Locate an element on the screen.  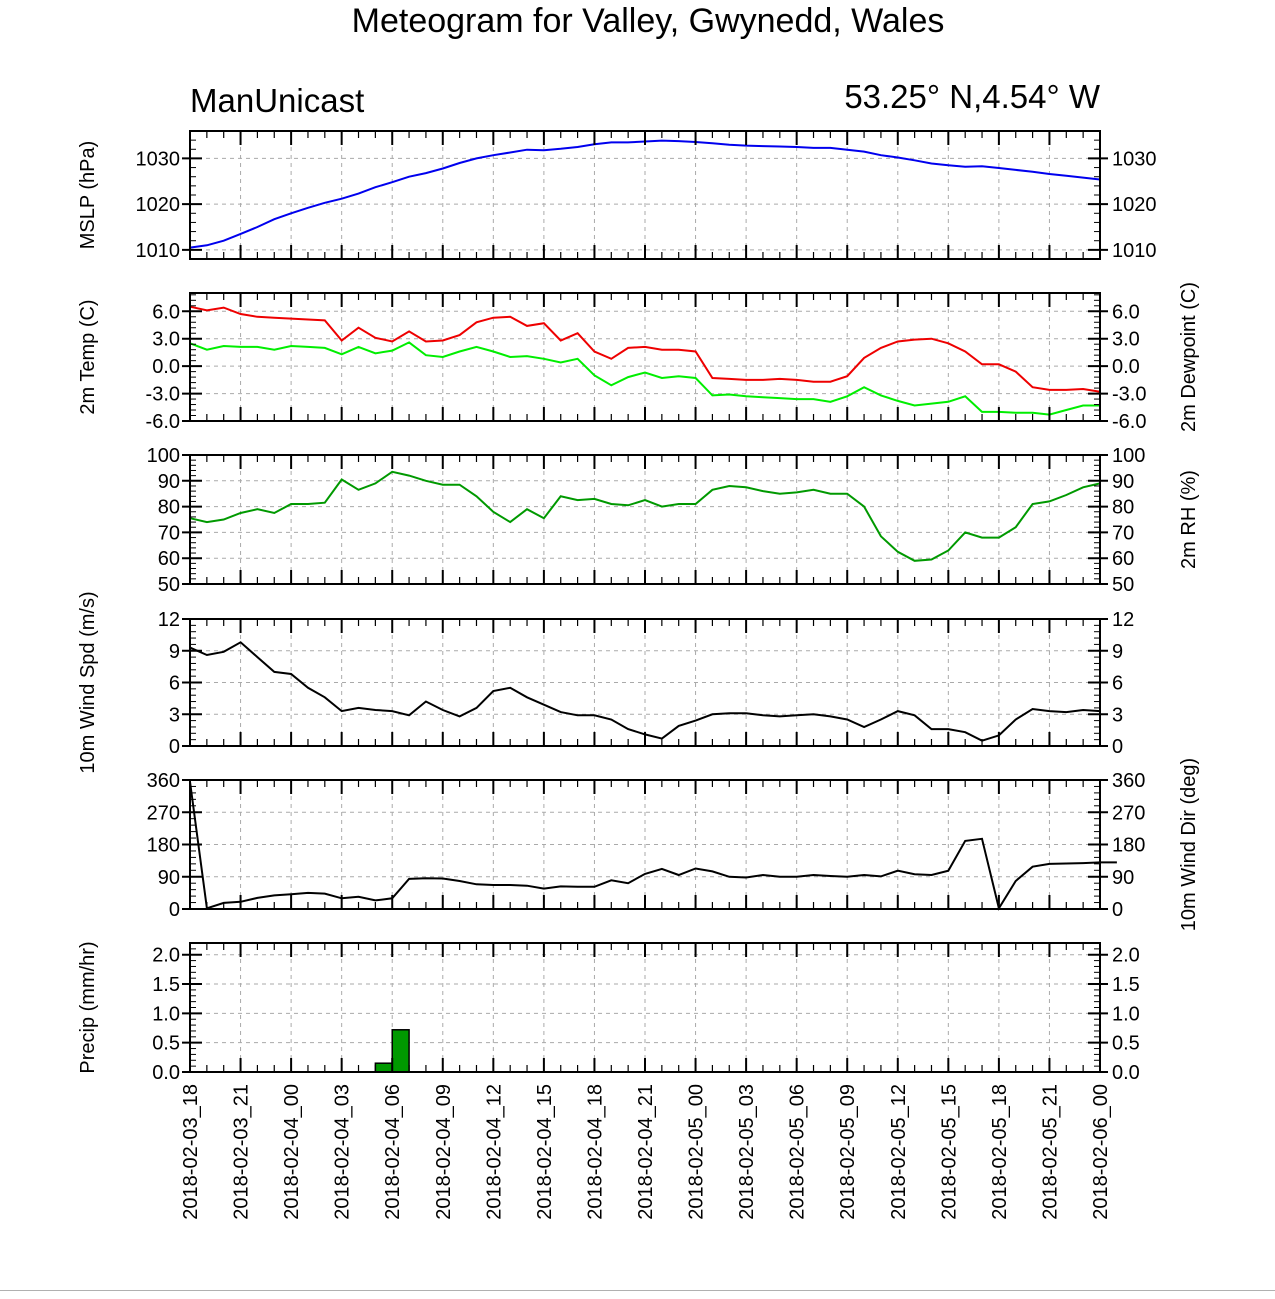
x-tick-label: 2018-02-04_21 is located at coordinates (646, 1152).